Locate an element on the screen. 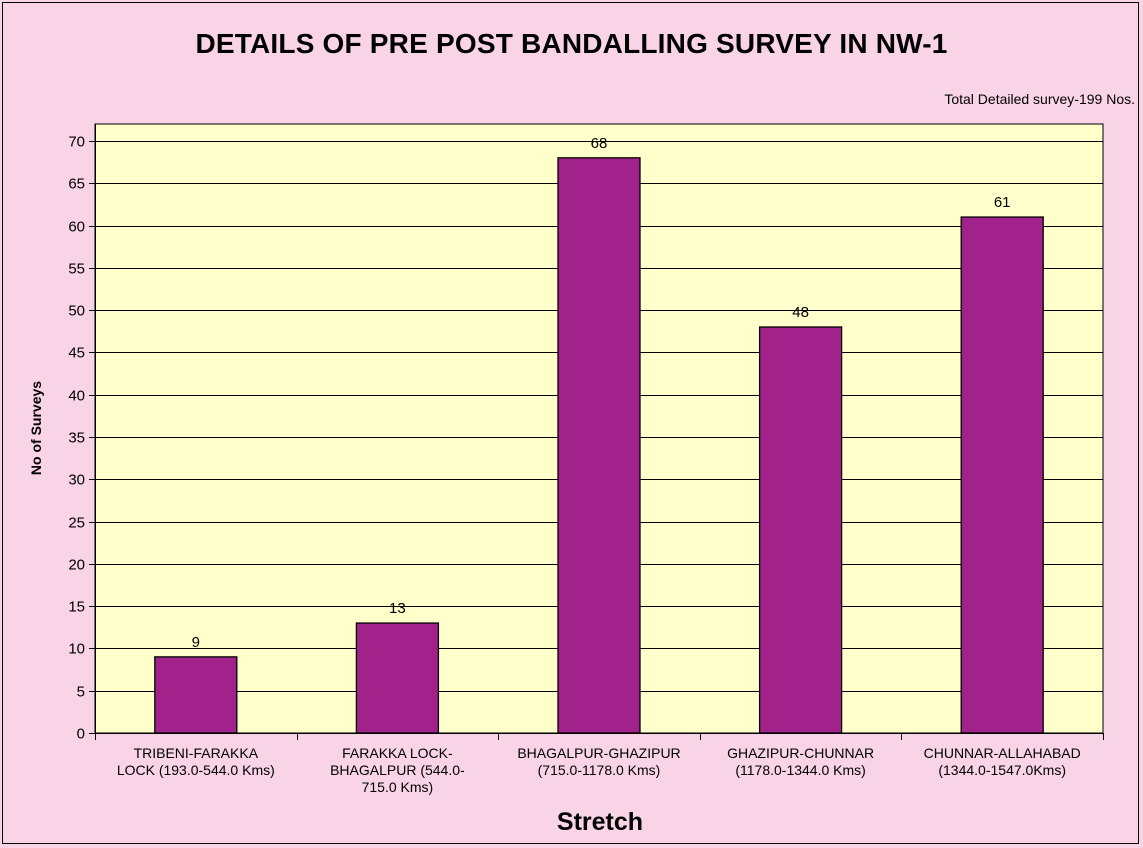  data-label: 68 is located at coordinates (599, 143).